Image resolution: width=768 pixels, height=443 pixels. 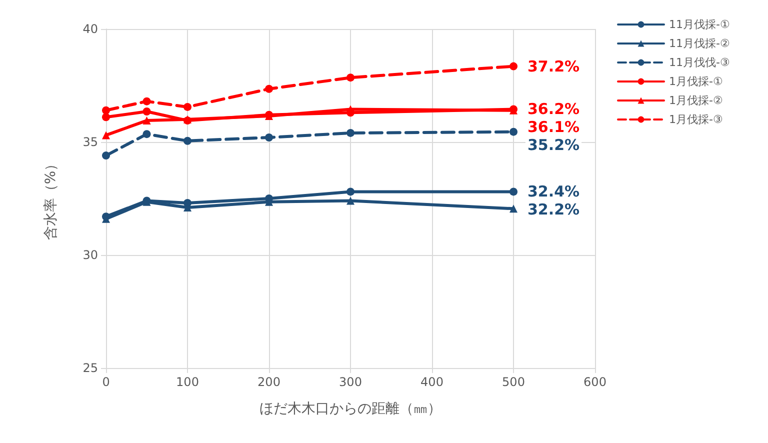 What do you see at coordinates (554, 209) in the screenshot?
I see `annotation: 32.2%` at bounding box center [554, 209].